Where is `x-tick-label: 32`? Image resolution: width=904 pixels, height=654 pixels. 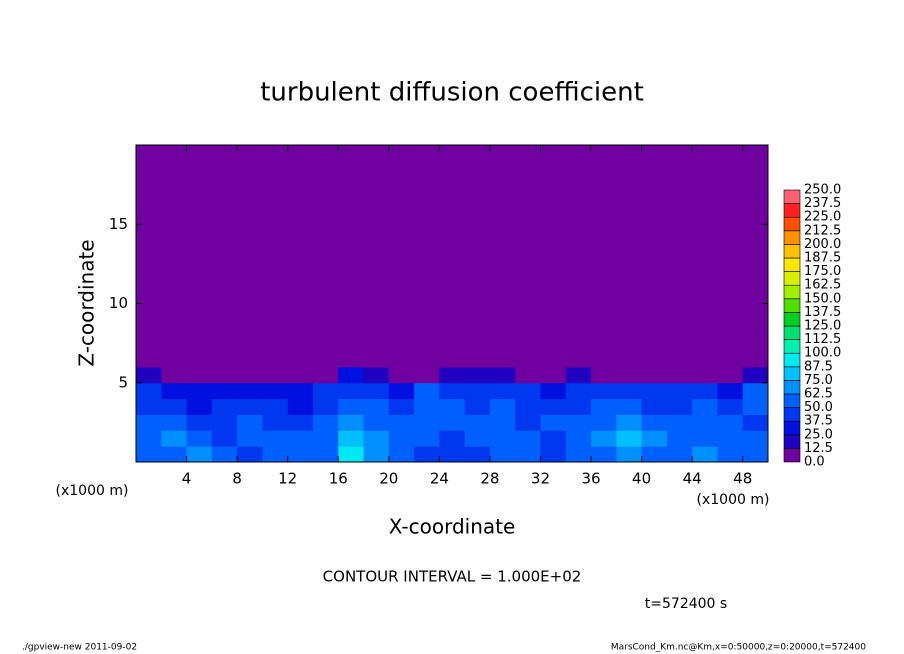 x-tick-label: 32 is located at coordinates (540, 479).